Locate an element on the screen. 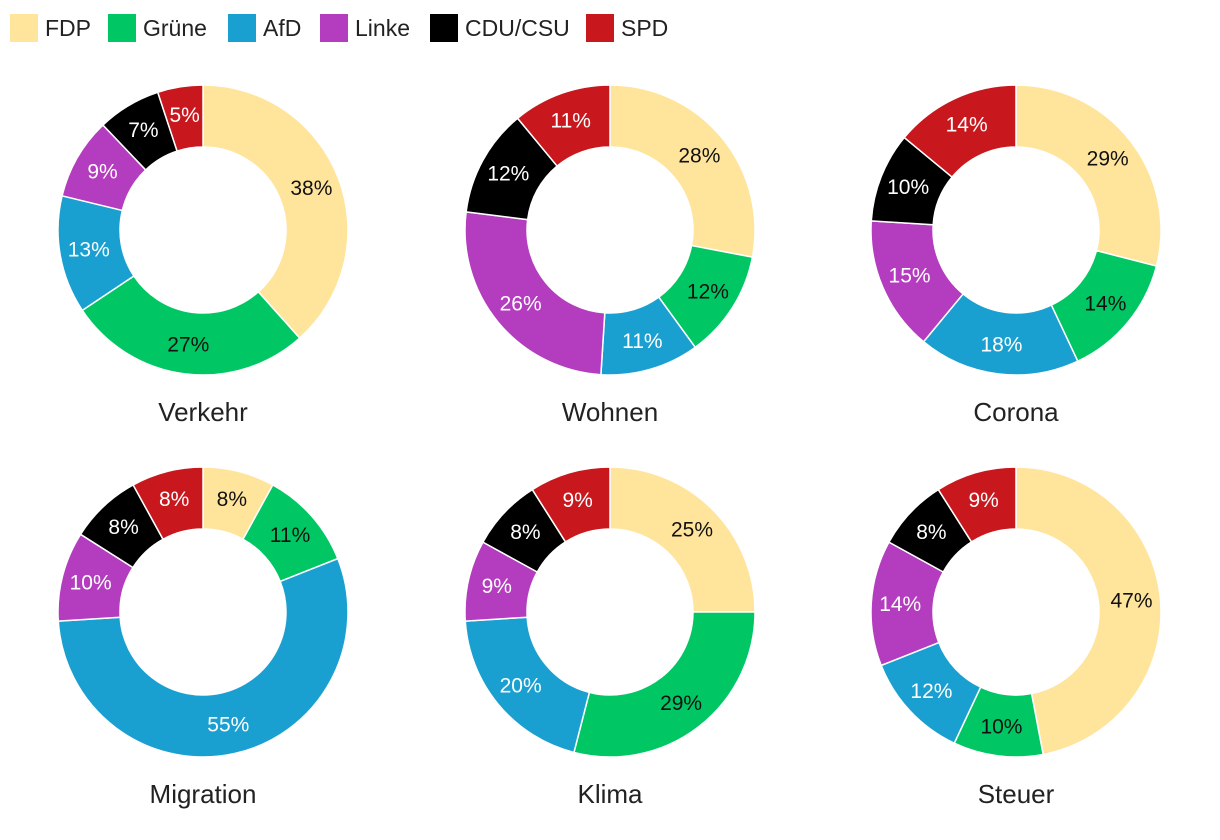  legend-swatch-afd is located at coordinates (242, 28).